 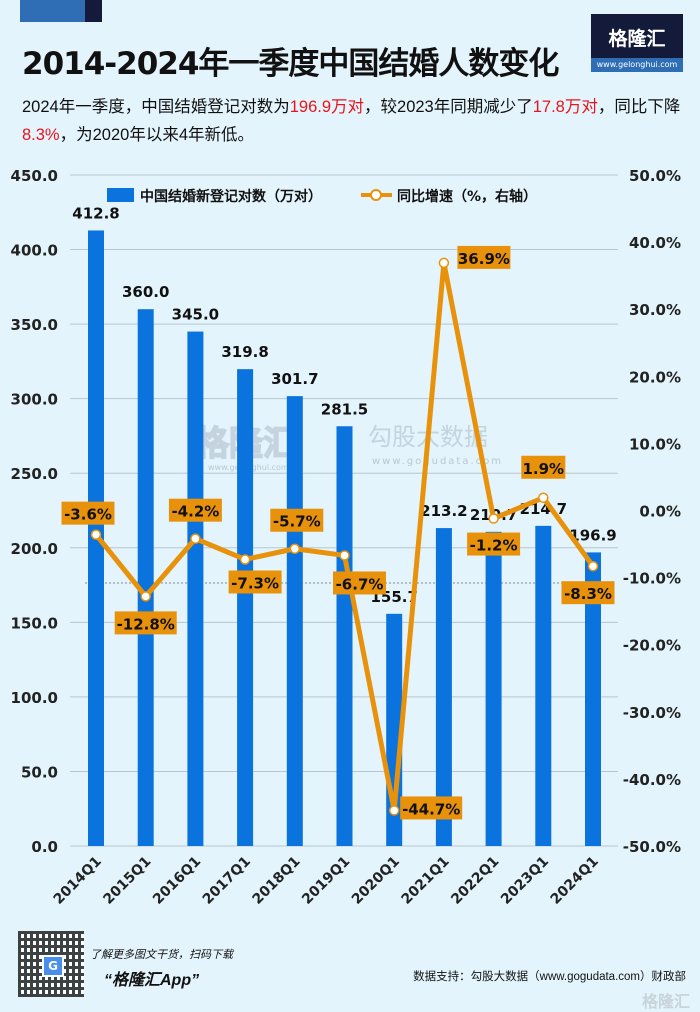 What do you see at coordinates (565, 107) in the screenshot?
I see `summary-highlight: 17.8万对` at bounding box center [565, 107].